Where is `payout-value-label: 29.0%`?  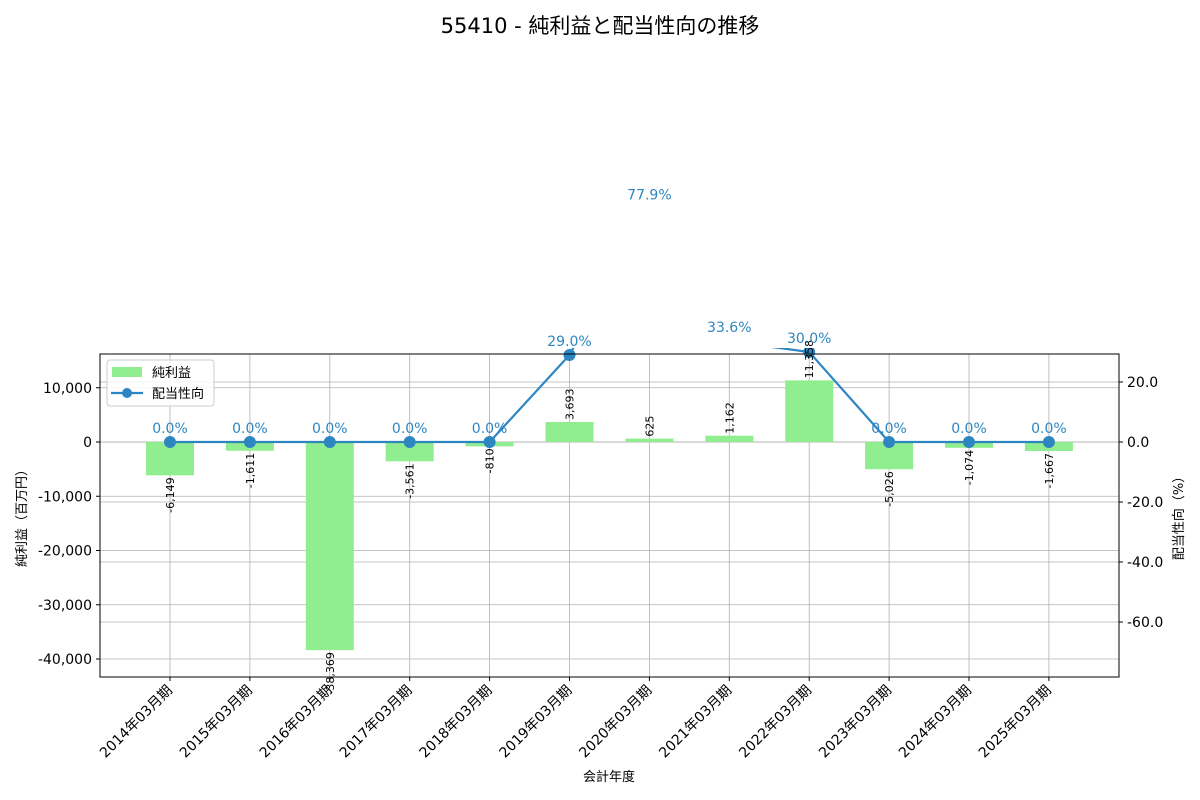
payout-value-label: 29.0% is located at coordinates (569, 342).